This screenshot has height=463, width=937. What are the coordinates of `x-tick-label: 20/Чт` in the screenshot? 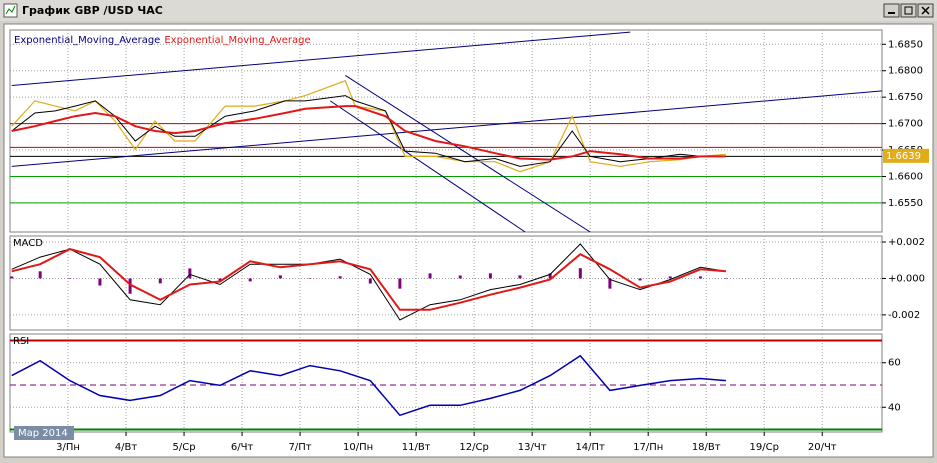 It's located at (822, 447).